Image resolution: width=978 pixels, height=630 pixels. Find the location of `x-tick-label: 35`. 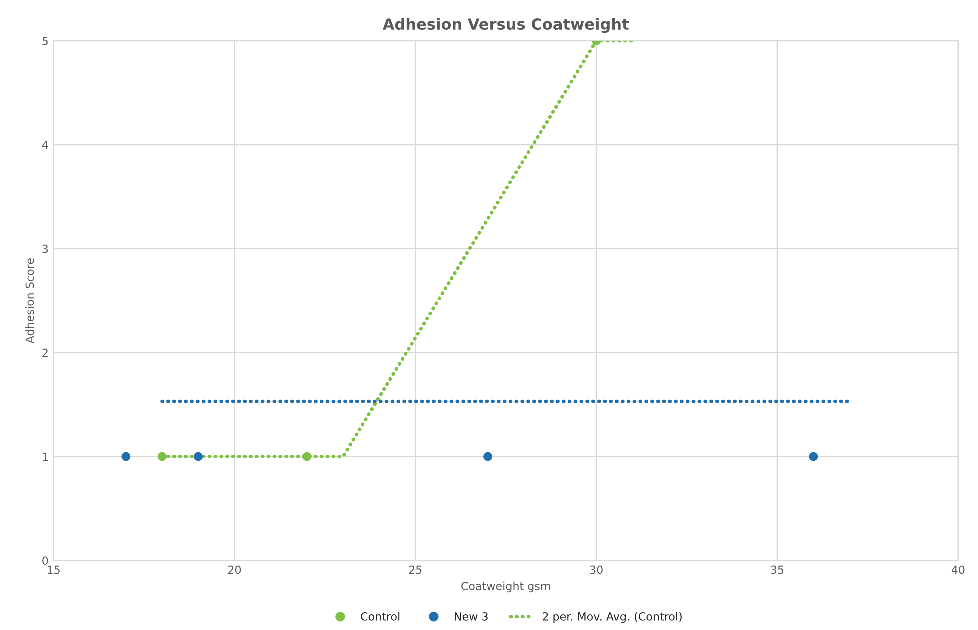

x-tick-label: 35 is located at coordinates (777, 570).